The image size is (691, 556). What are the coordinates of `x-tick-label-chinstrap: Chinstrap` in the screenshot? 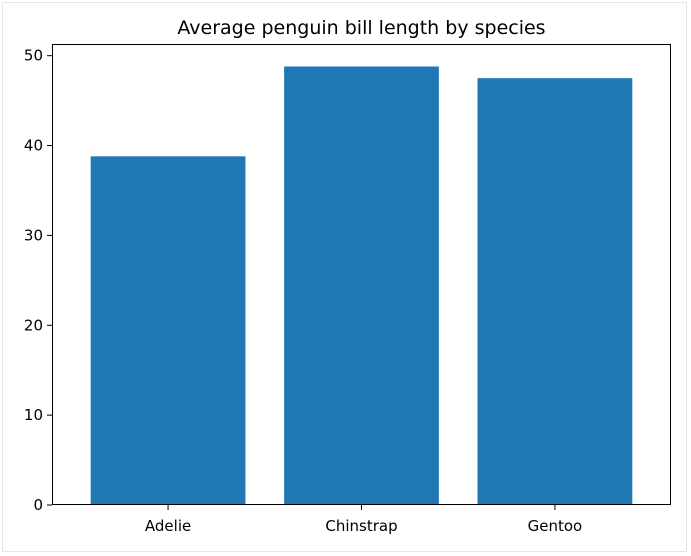 It's located at (361, 526).